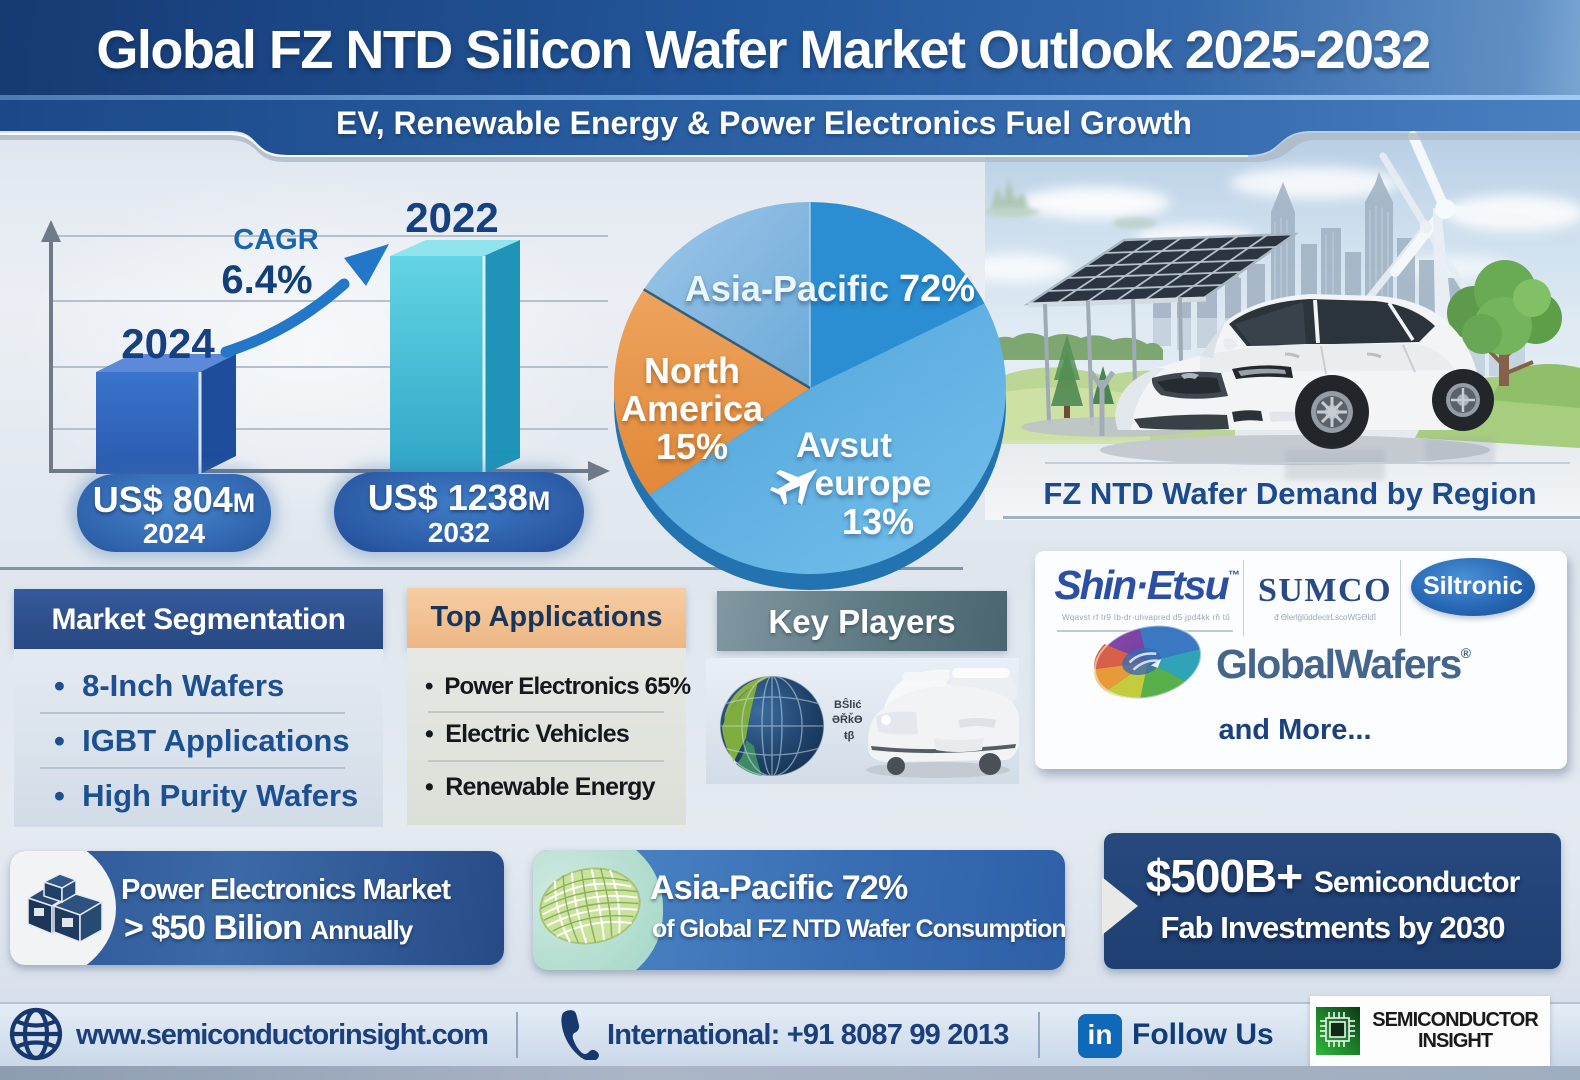 This screenshot has height=1080, width=1580. What do you see at coordinates (848, 704) in the screenshot?
I see `svg-text: BŜlić` at bounding box center [848, 704].